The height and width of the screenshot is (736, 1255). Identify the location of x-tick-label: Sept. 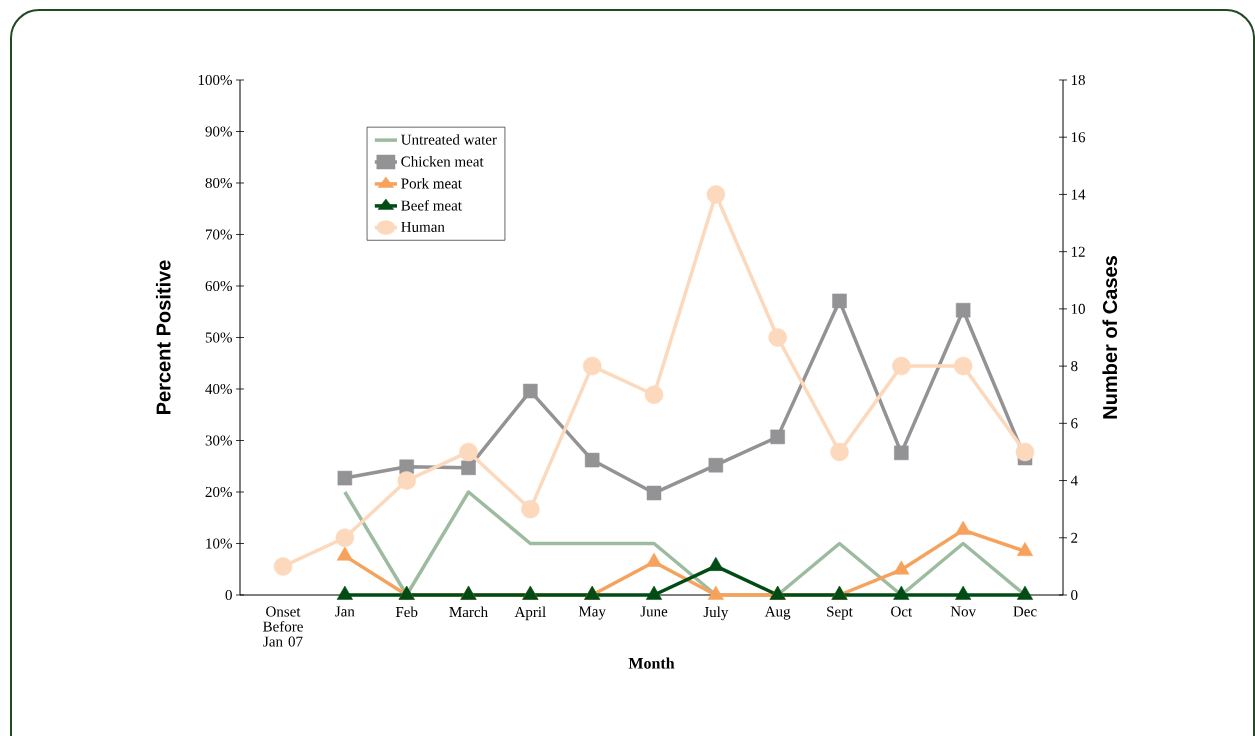
(840, 613).